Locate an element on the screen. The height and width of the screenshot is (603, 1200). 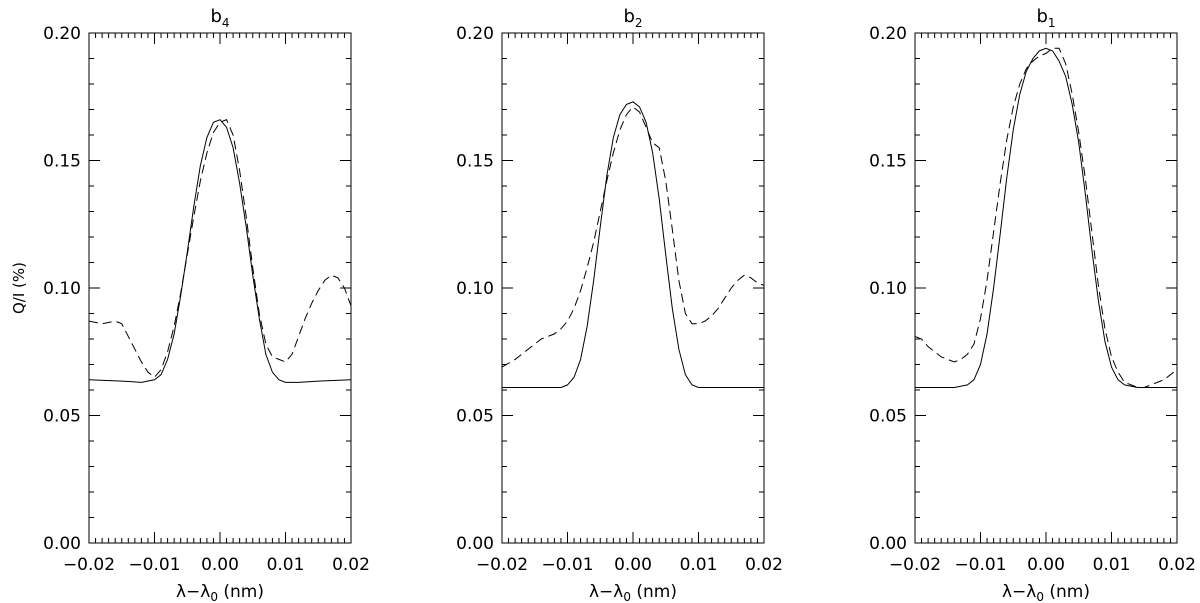
panel-title: b4 is located at coordinates (219, 18).